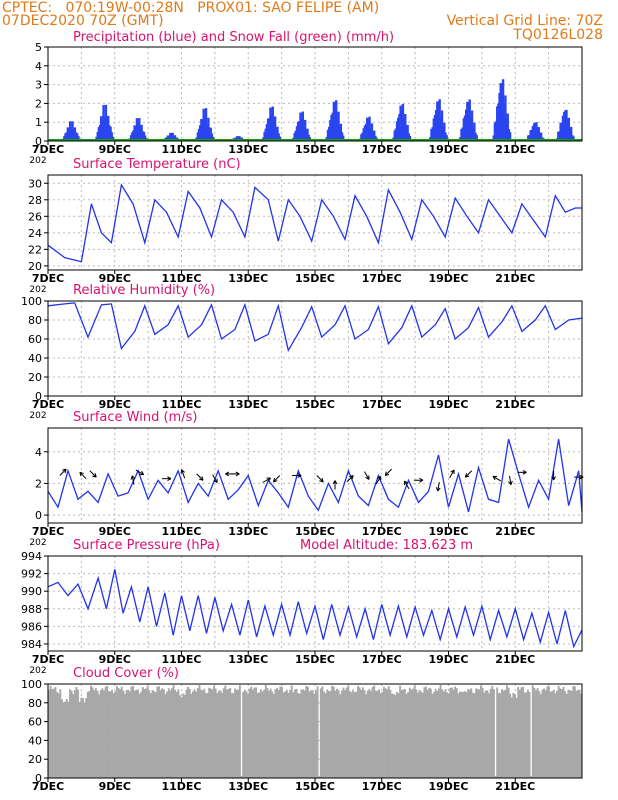 The height and width of the screenshot is (800, 618). Describe the element at coordinates (115, 149) in the screenshot. I see `x-tick-label: 9DEC` at that location.